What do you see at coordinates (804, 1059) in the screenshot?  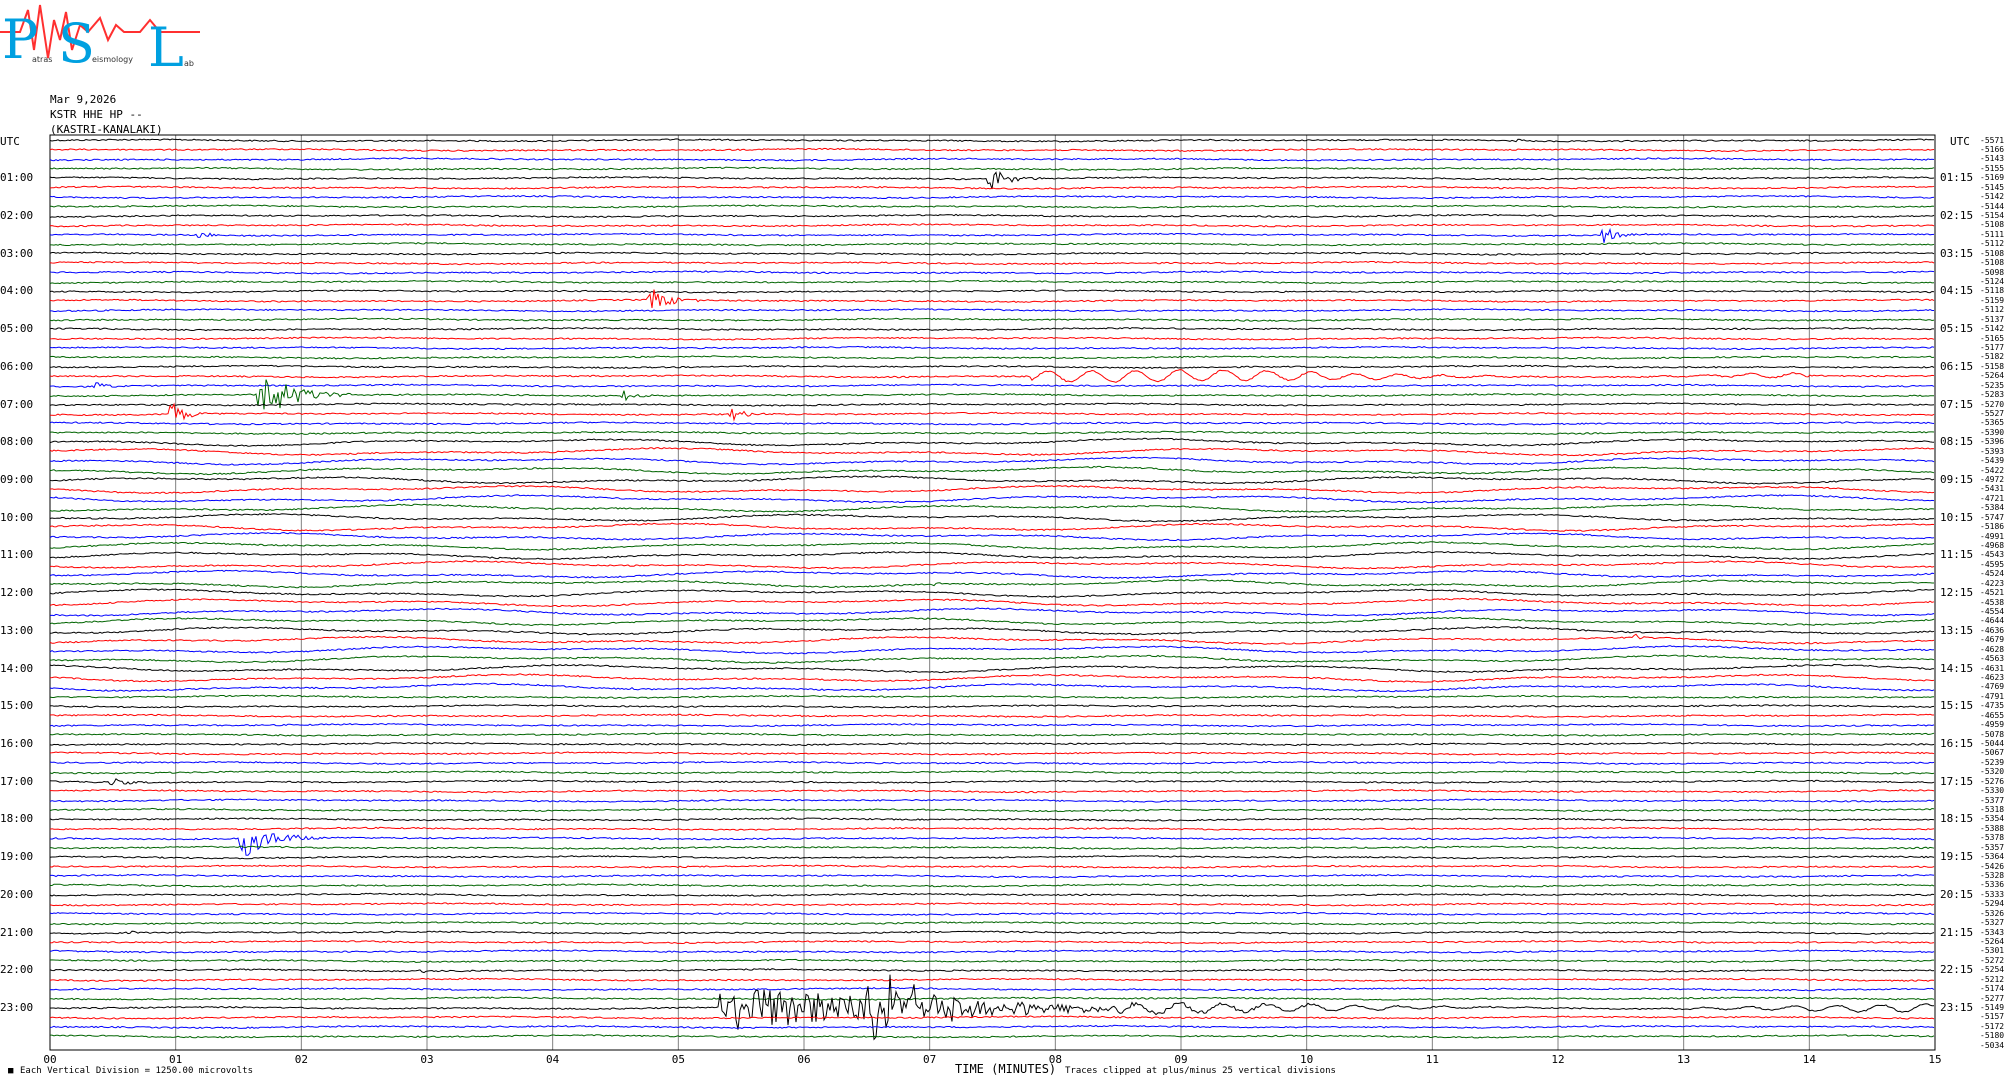 I see `x-tick-label: 06` at bounding box center [804, 1059].